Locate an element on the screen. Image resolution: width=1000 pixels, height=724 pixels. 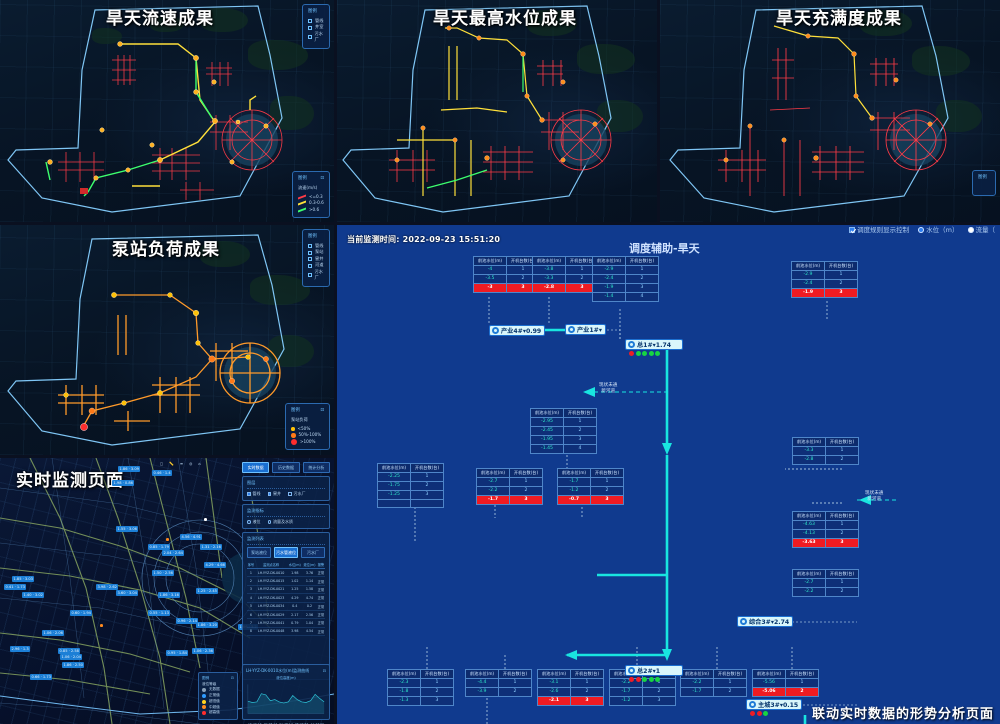
table-row: 4 LH-YYZ-DK-0023 4.29 4.74 正常 is located at coordinates (286, 598).